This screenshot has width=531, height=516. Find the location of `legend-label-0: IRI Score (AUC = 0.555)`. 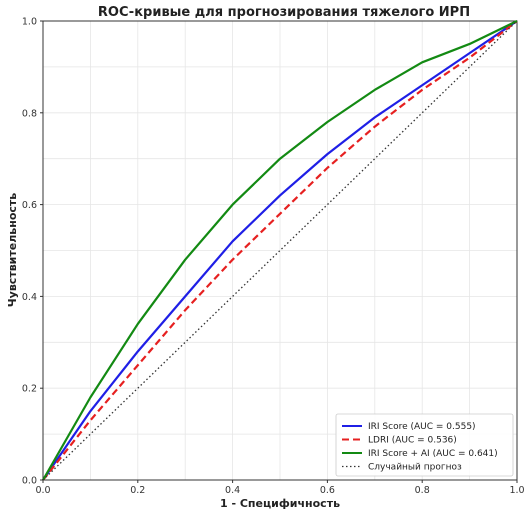

legend-label-0: IRI Score (AUC = 0.555) is located at coordinates (422, 427).